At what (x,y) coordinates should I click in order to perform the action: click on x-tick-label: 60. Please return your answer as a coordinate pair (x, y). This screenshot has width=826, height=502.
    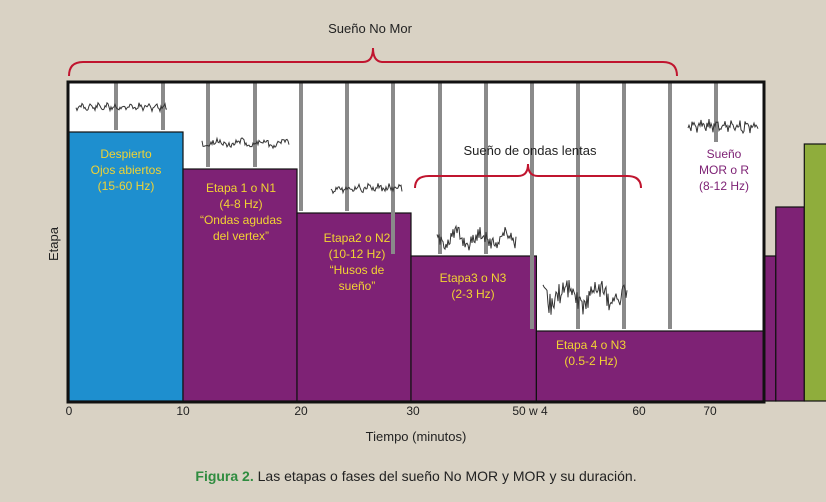
    Looking at the image, I should click on (639, 411).